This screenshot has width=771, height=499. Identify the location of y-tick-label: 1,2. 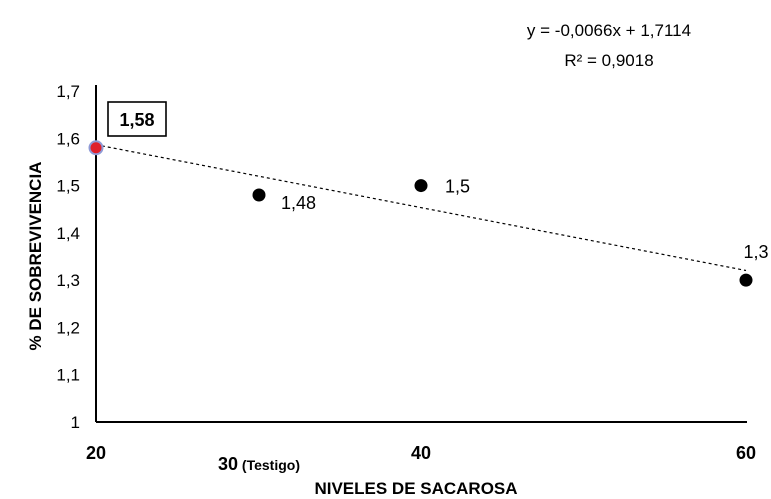
(68, 327).